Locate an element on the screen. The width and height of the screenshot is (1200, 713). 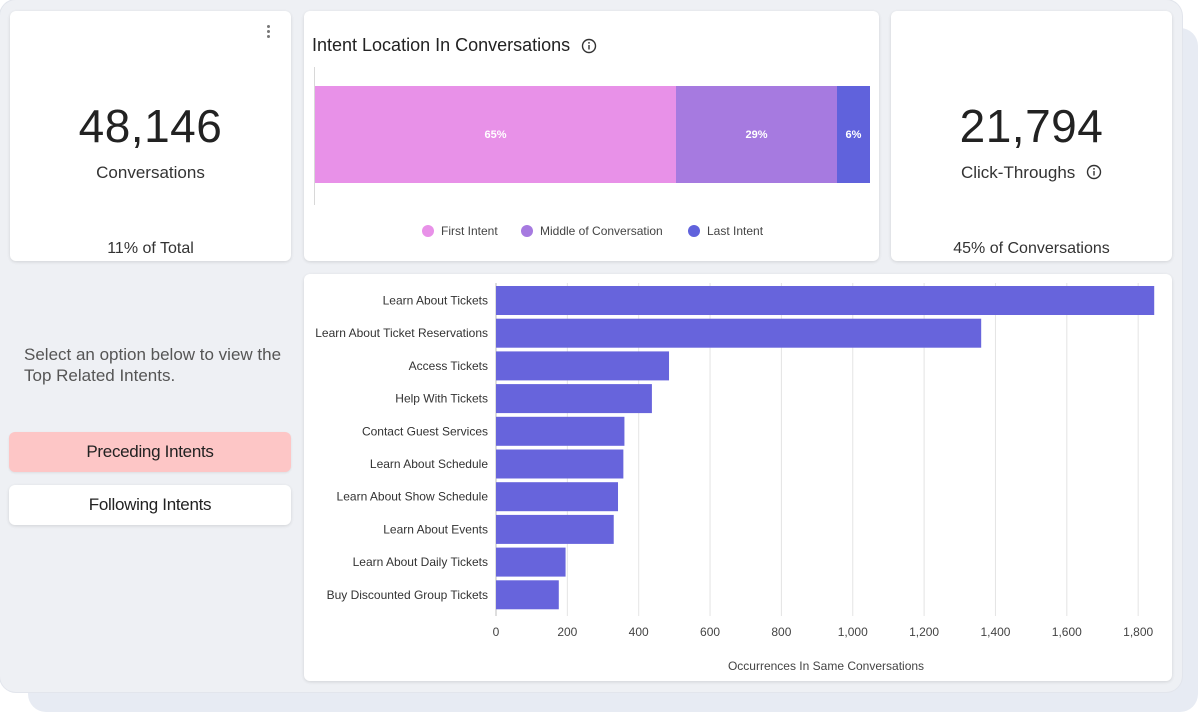
legend-middle-of-conversation: Middle of Conversation is located at coordinates (592, 231).